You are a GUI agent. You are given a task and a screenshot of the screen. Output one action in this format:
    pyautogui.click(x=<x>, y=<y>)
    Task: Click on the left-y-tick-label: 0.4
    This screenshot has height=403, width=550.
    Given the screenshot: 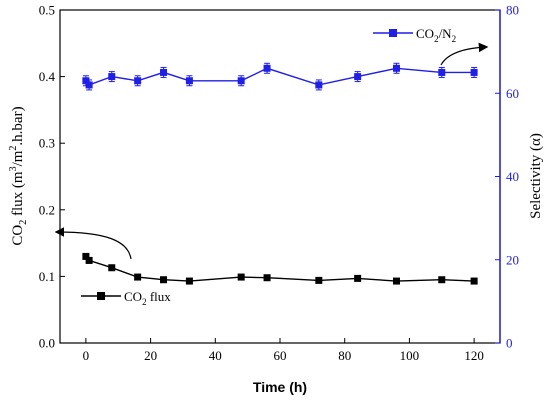 What is the action you would take?
    pyautogui.click(x=47, y=76)
    